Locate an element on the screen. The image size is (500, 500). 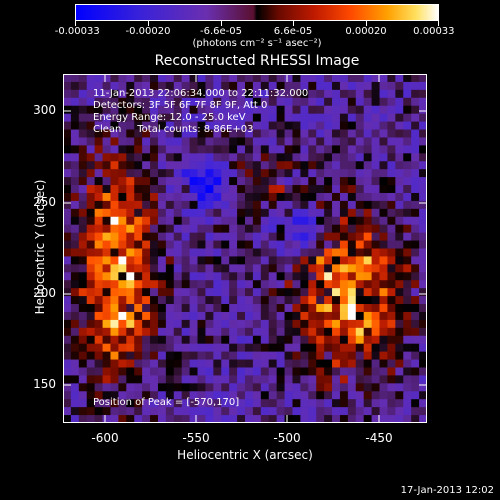
y-tick-label: 250 is located at coordinates (44, 202).